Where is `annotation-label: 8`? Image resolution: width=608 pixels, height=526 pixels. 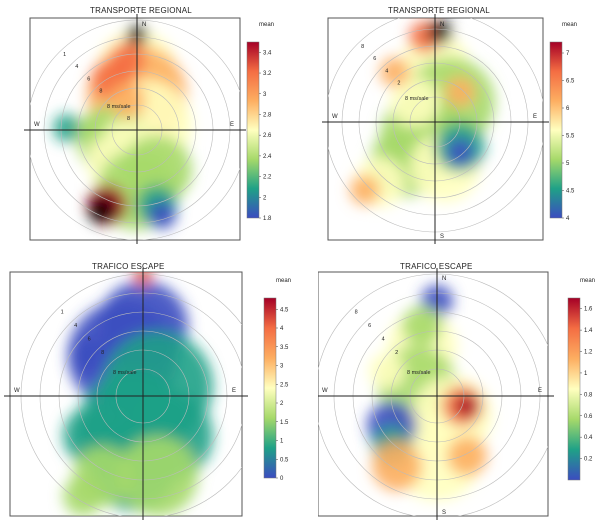
annotation-label: 8 is located at coordinates (128, 119).